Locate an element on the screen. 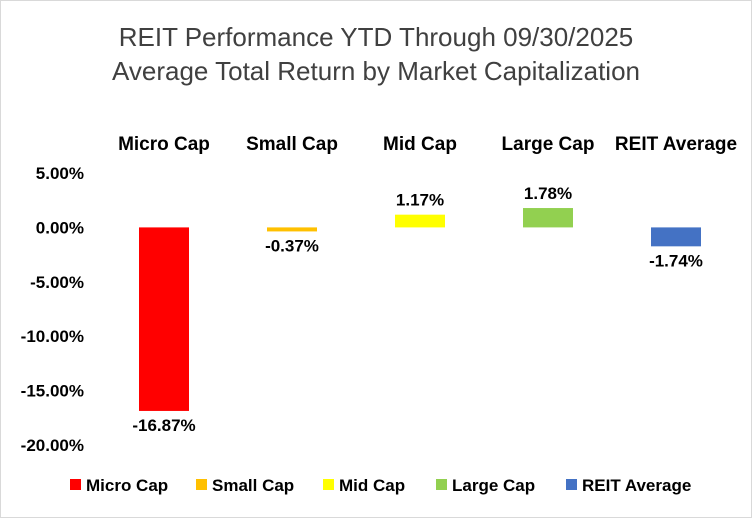 The image size is (752, 518). legend-label: Micro Cap is located at coordinates (127, 485).